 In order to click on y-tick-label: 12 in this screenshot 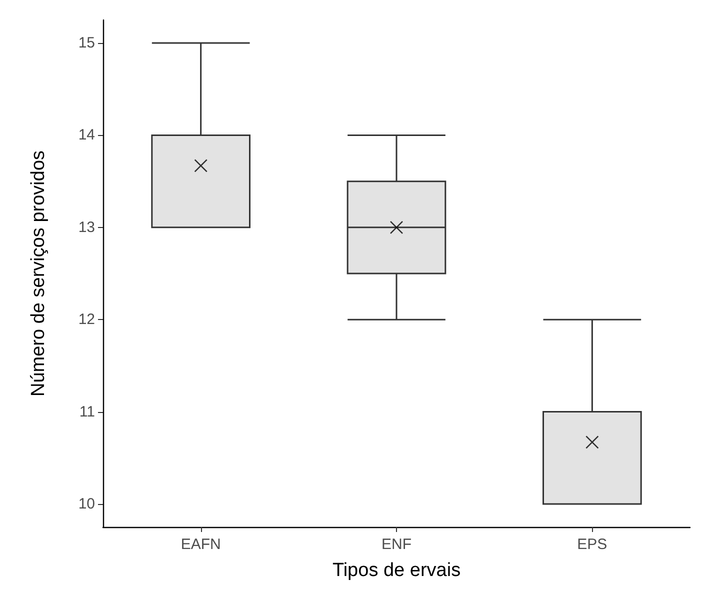, I will do `click(86, 319)`.